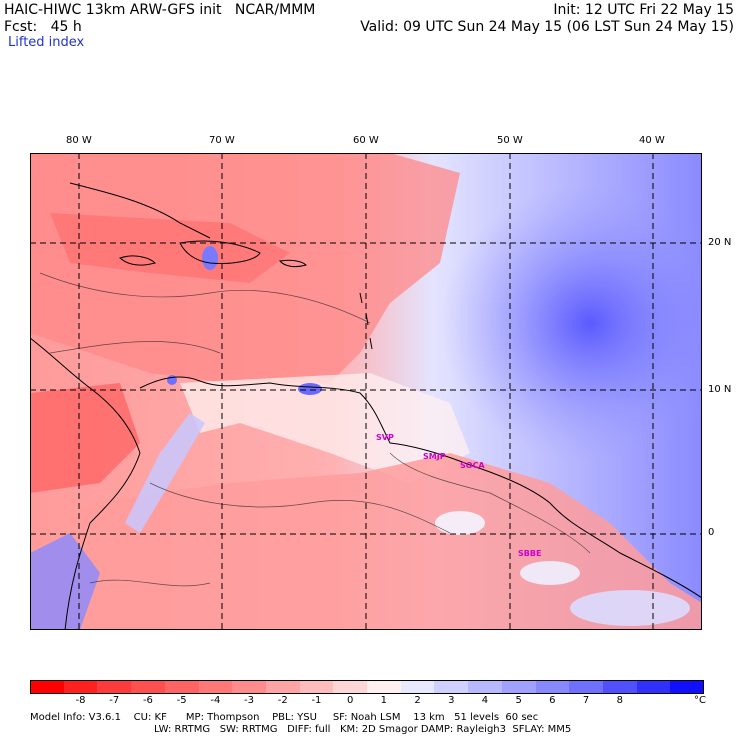 The width and height of the screenshot is (740, 740). Describe the element at coordinates (43, 27) in the screenshot. I see `forecast-hour: Fcst: 45 h` at that location.